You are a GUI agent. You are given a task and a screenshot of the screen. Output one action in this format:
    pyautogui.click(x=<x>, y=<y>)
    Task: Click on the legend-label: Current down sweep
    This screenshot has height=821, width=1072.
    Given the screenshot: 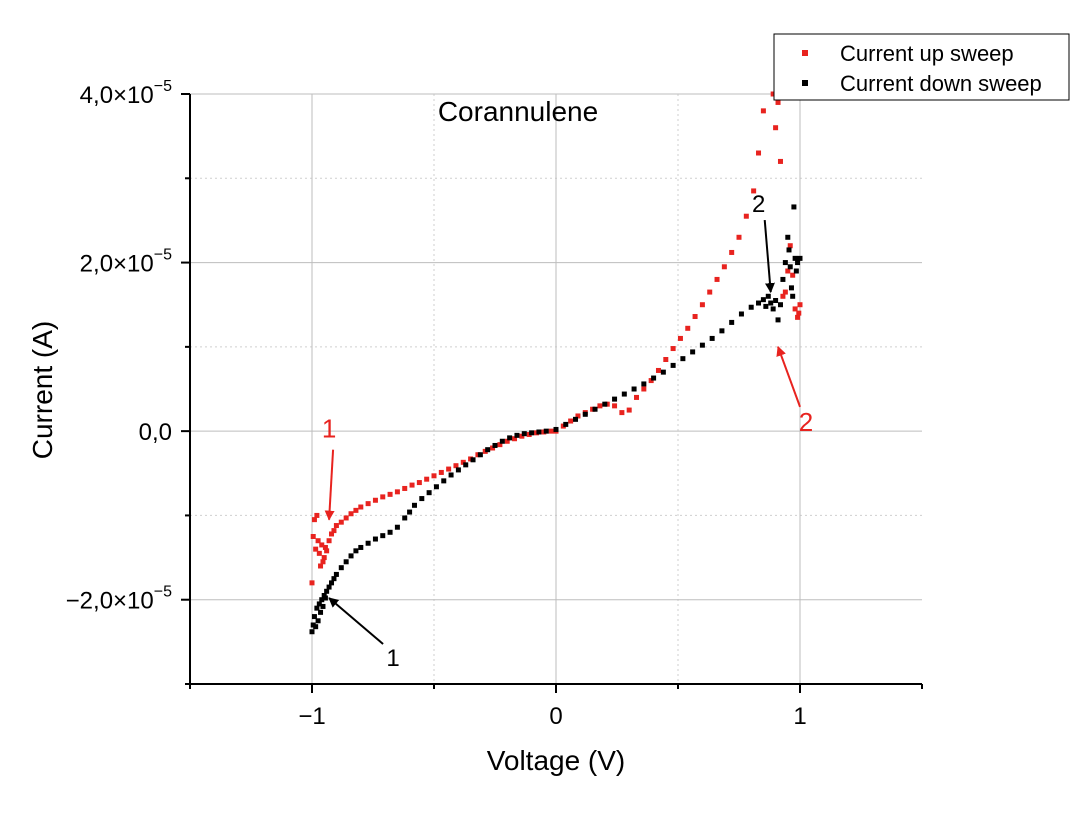 What is the action you would take?
    pyautogui.click(x=941, y=83)
    